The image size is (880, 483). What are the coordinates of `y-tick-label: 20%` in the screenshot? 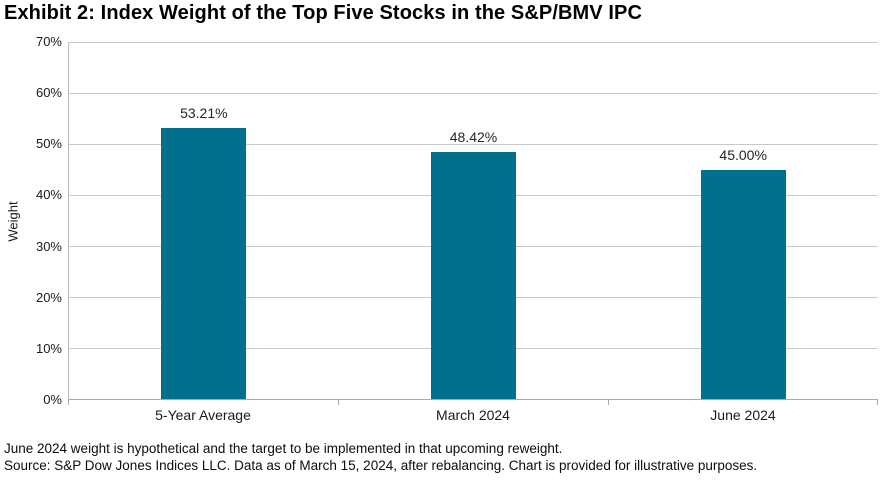 It's located at (48, 297).